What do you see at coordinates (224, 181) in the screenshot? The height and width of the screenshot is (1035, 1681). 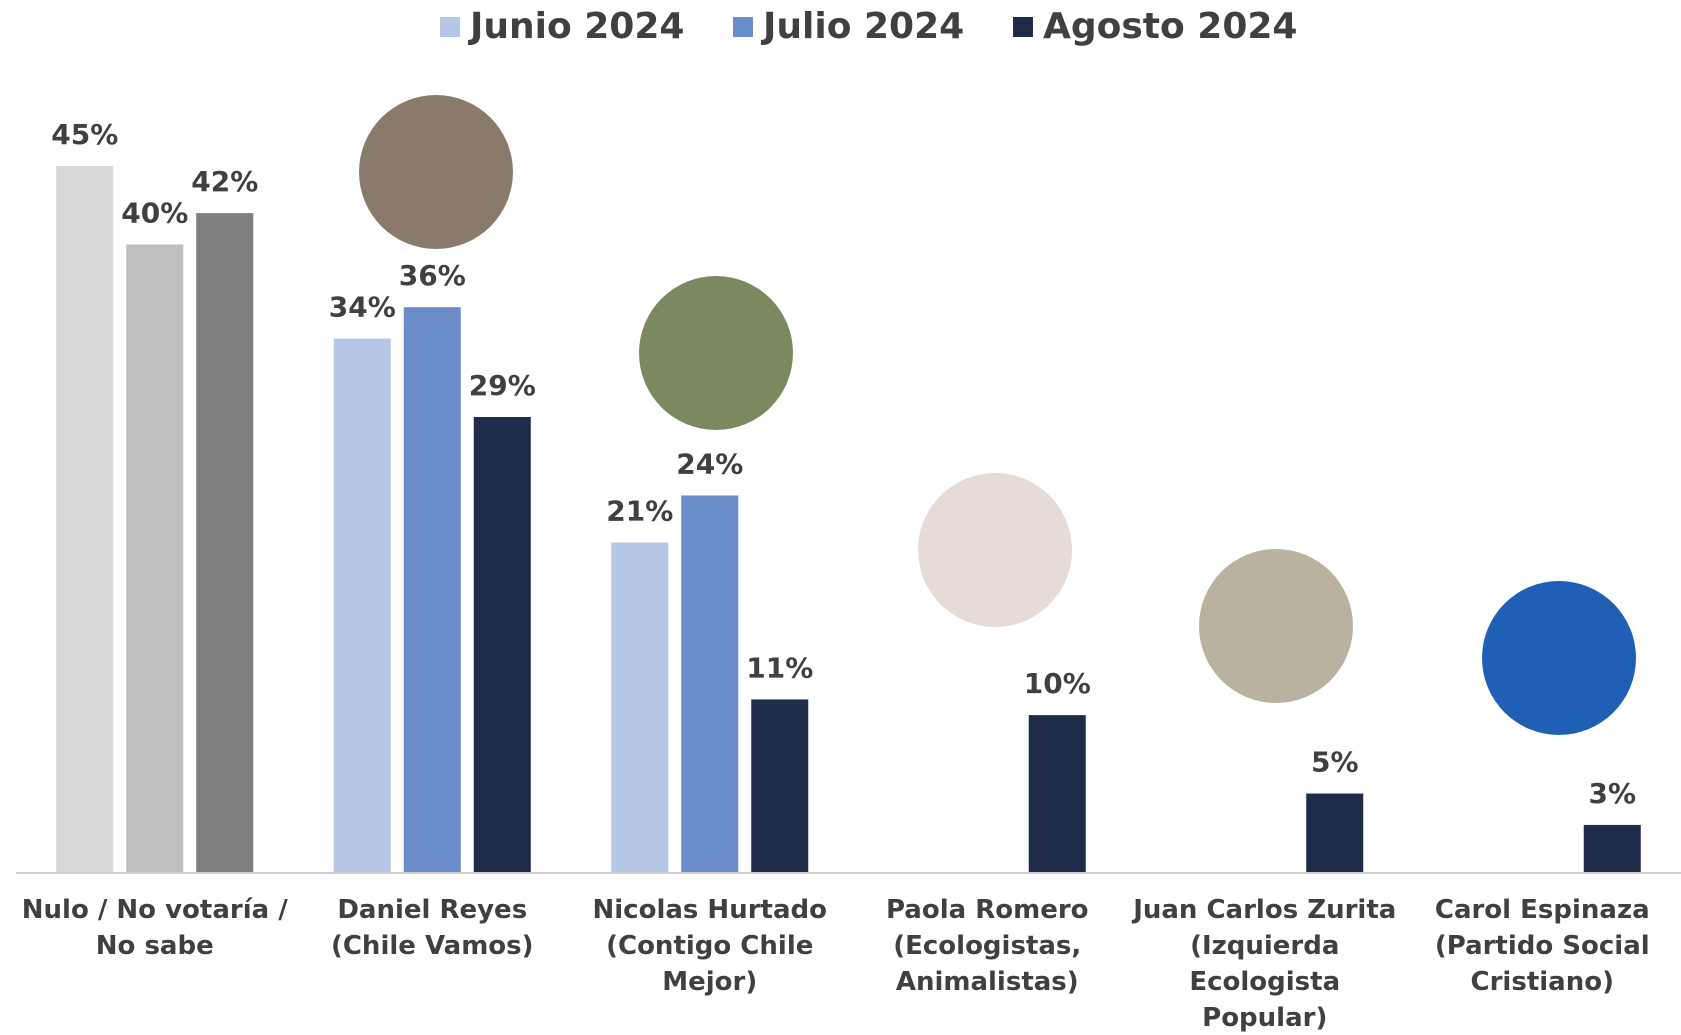 I see `value-label: 42%` at bounding box center [224, 181].